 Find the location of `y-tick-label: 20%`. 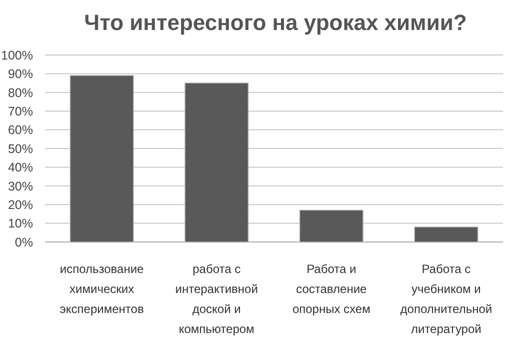

y-tick-label: 20% is located at coordinates (20, 205).